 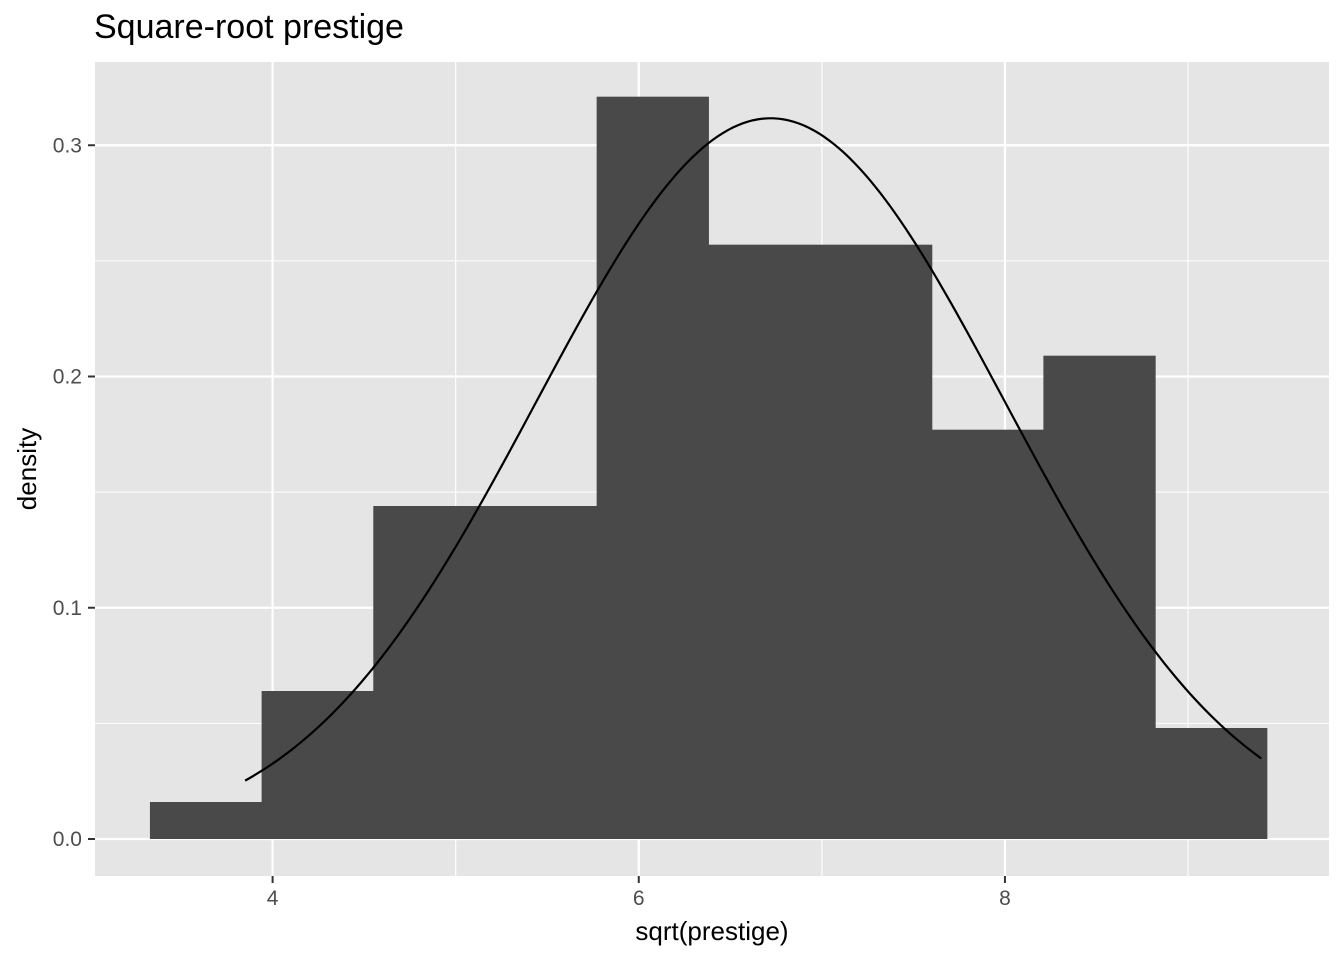 I want to click on x-axis: 4 6 8, so click(x=639, y=893).